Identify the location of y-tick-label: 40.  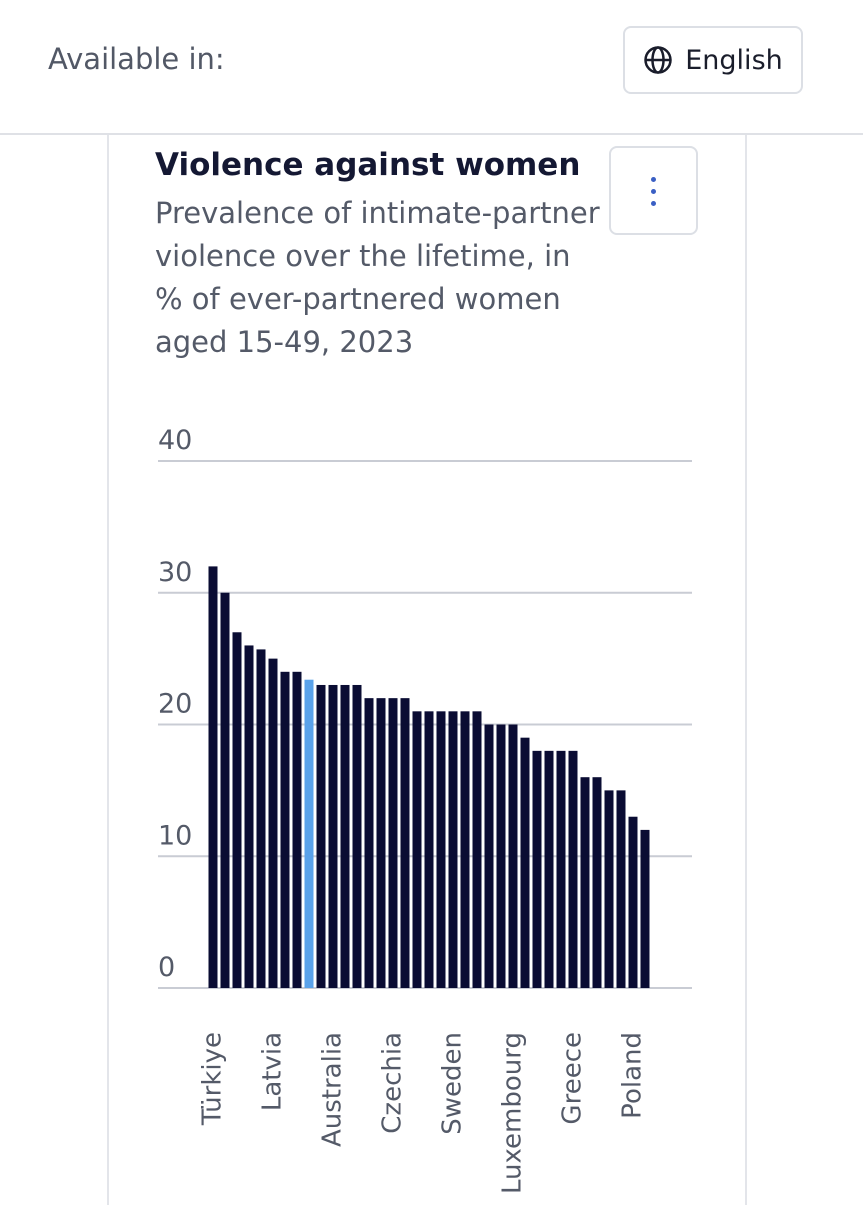
(175, 440).